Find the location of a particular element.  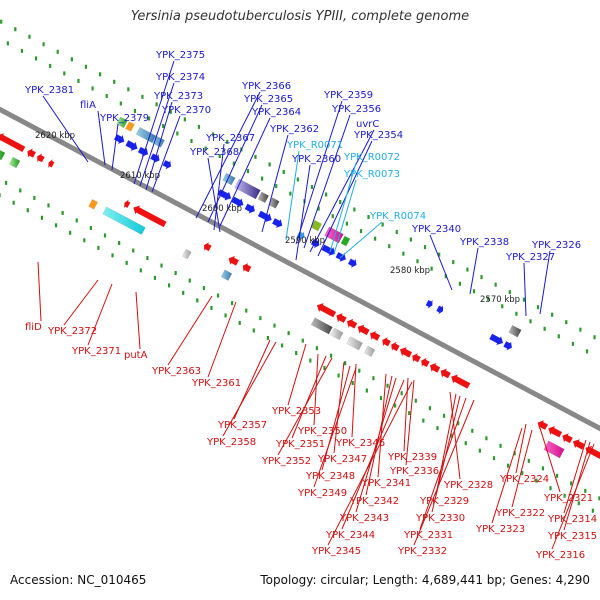

reverse-gene-label: YPK_2344 is located at coordinates (350, 535).